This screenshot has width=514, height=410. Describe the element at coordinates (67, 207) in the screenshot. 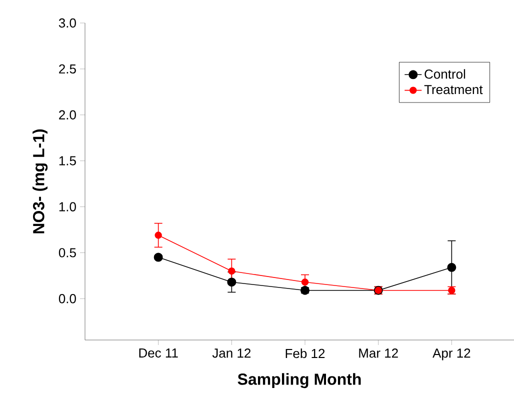

I see `y-tick-label: 1.0` at that location.